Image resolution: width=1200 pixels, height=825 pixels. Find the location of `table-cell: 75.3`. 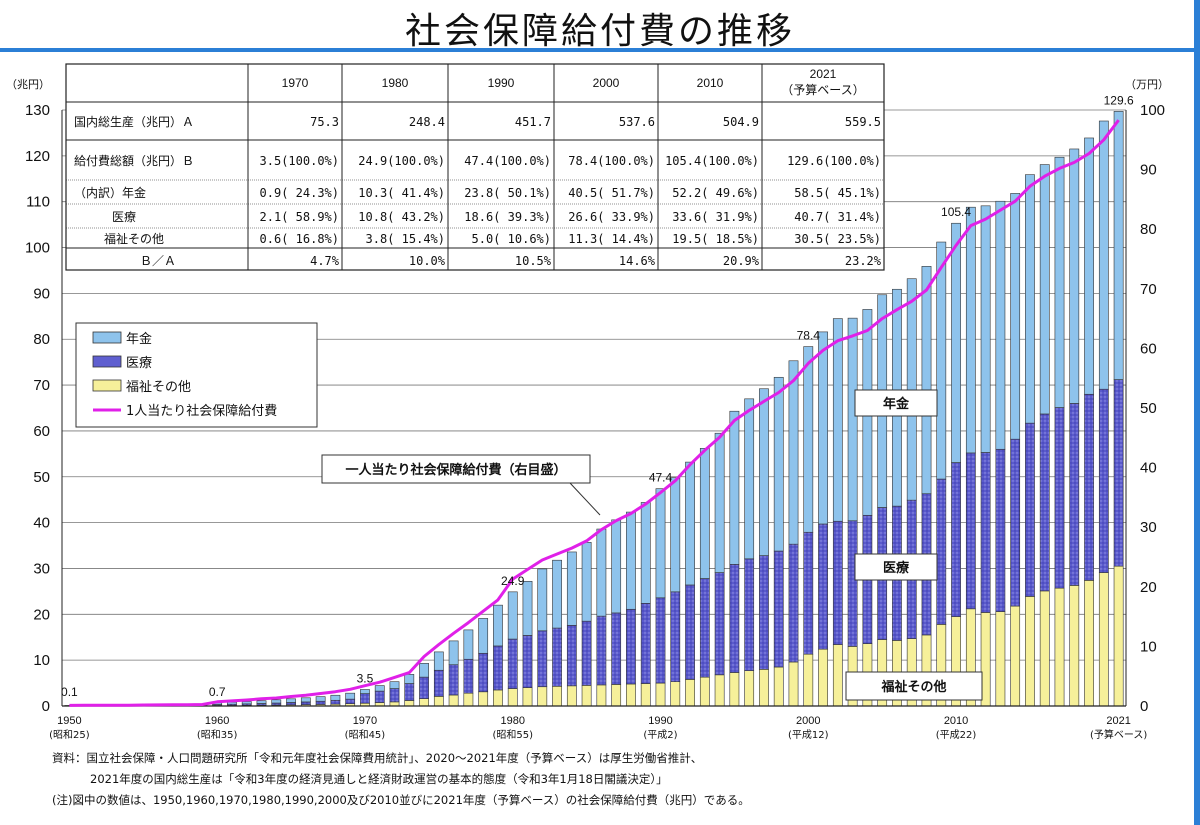

table-cell: 75.3 is located at coordinates (324, 122).